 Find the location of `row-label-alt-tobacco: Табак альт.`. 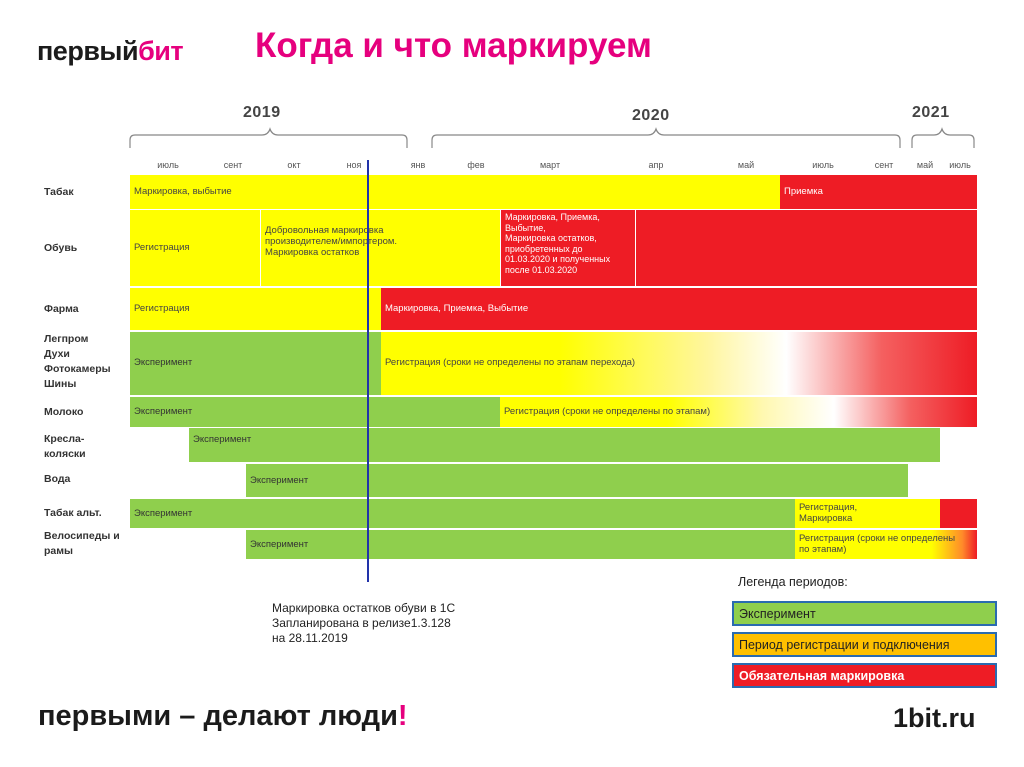

row-label-alt-tobacco: Табак альт. is located at coordinates (73, 513).